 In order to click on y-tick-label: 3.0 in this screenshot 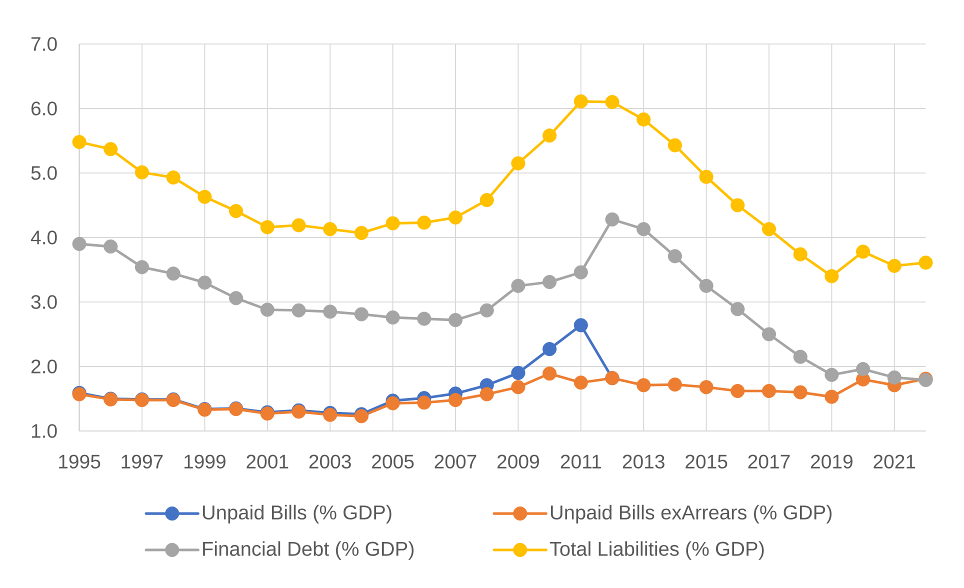, I will do `click(44, 302)`.